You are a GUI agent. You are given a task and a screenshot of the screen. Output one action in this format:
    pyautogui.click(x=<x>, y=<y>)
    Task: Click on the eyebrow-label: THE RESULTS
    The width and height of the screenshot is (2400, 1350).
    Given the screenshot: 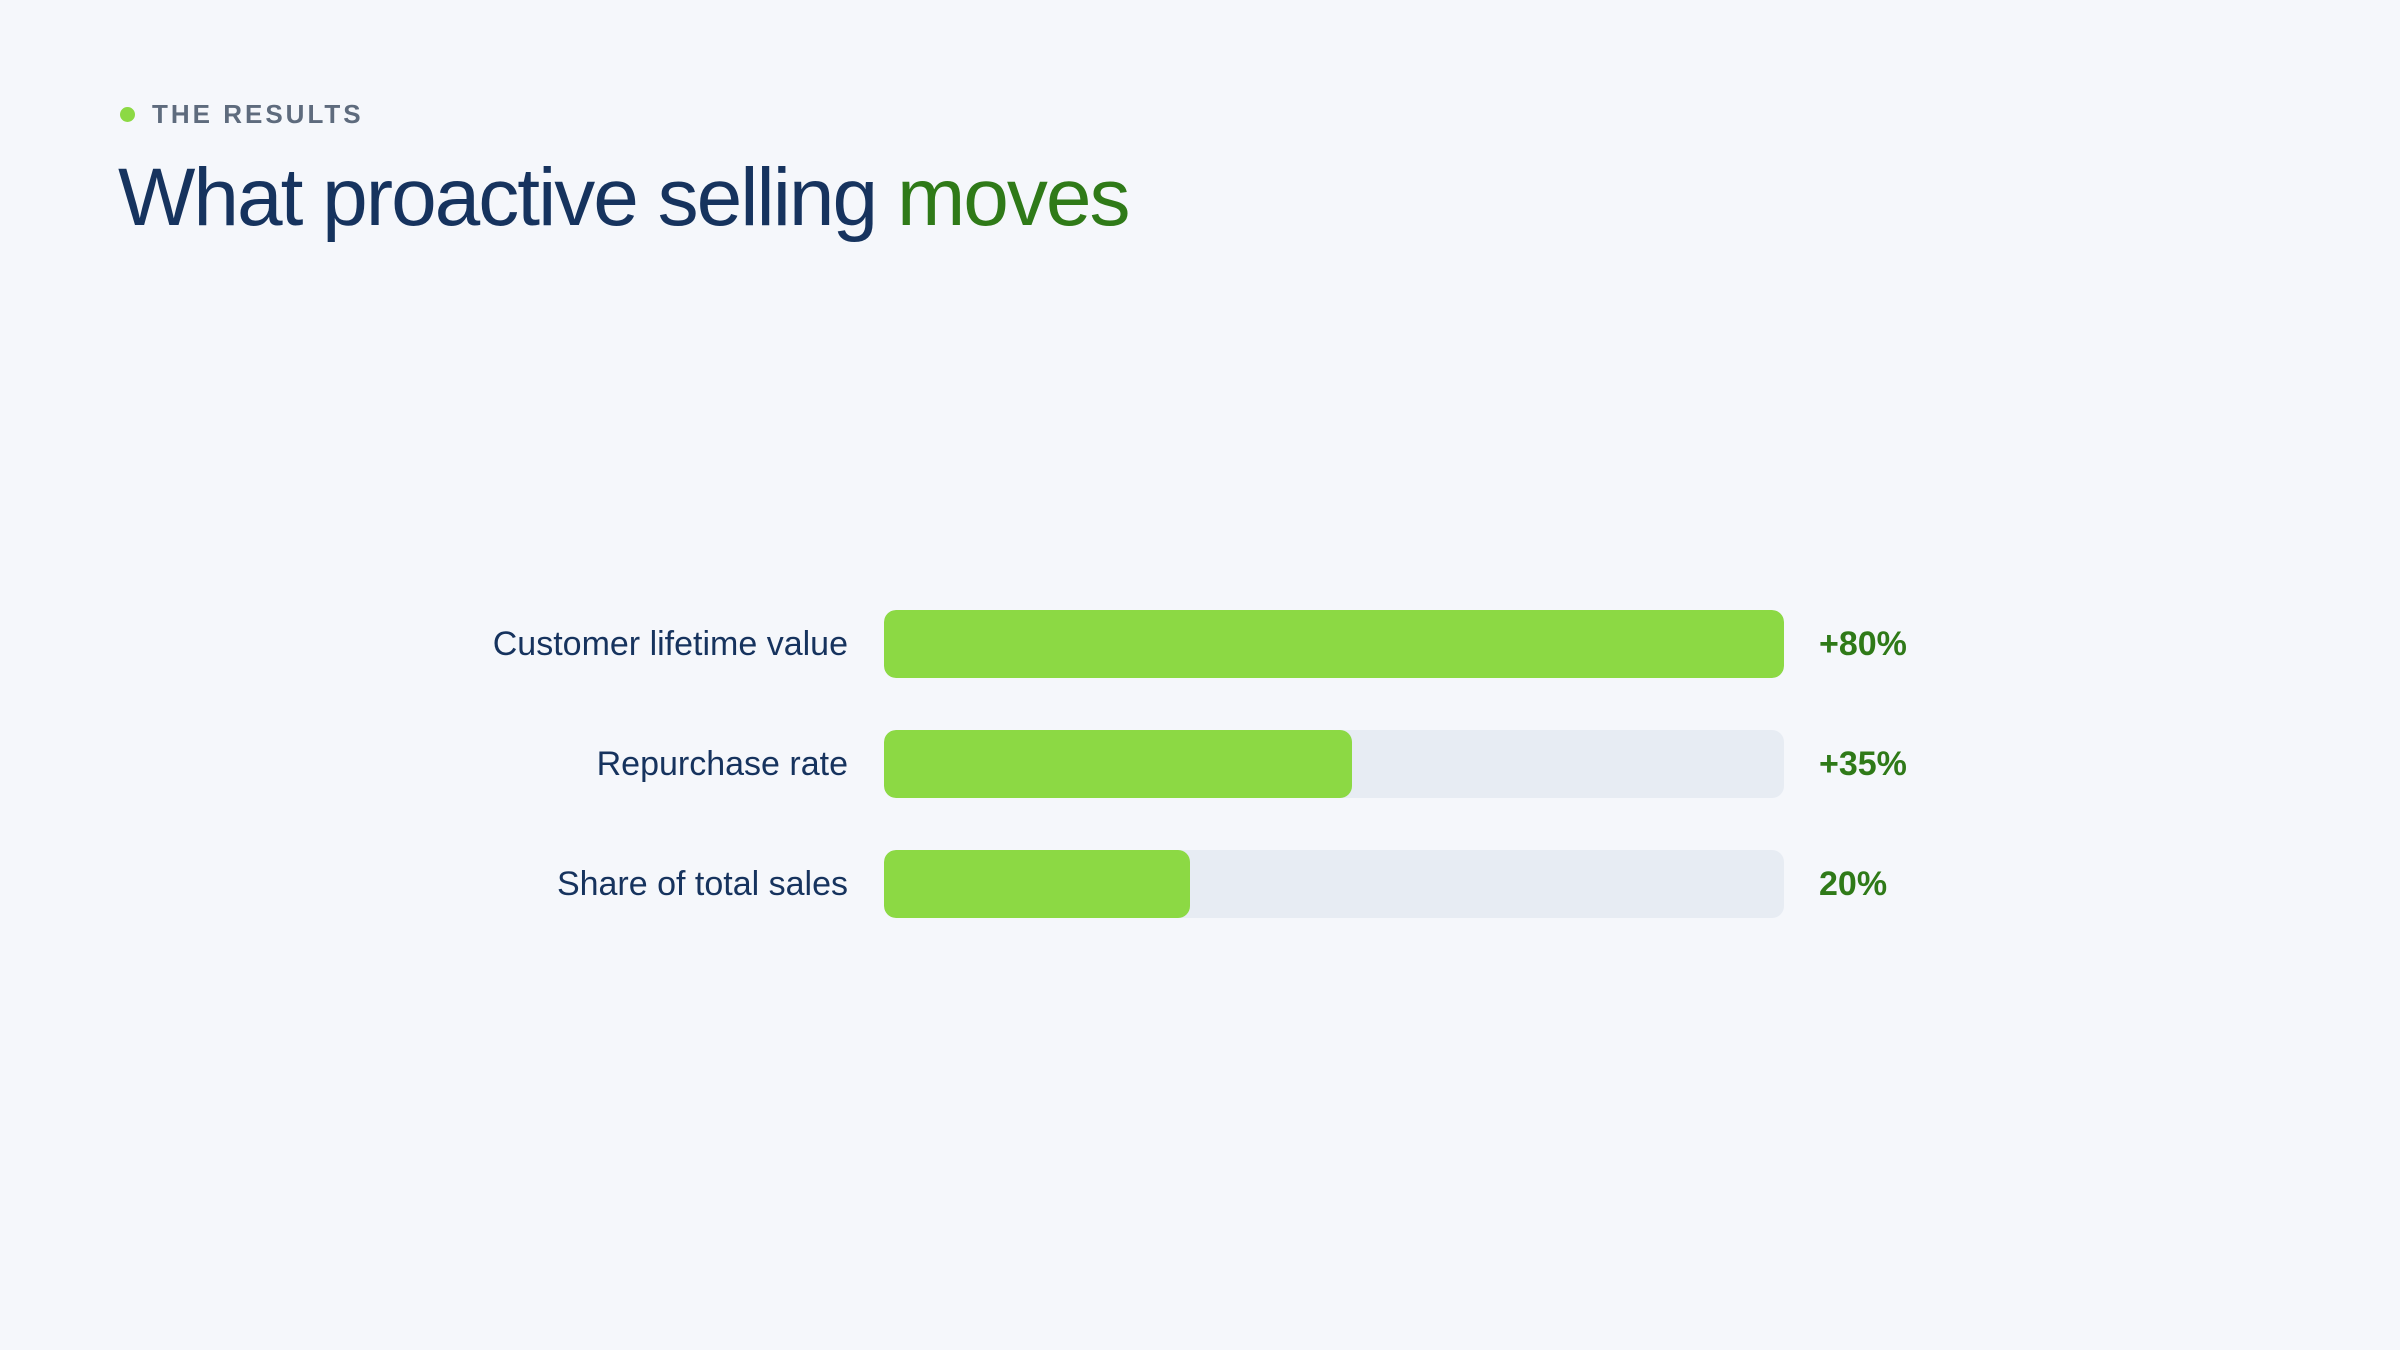 What is the action you would take?
    pyautogui.click(x=258, y=113)
    